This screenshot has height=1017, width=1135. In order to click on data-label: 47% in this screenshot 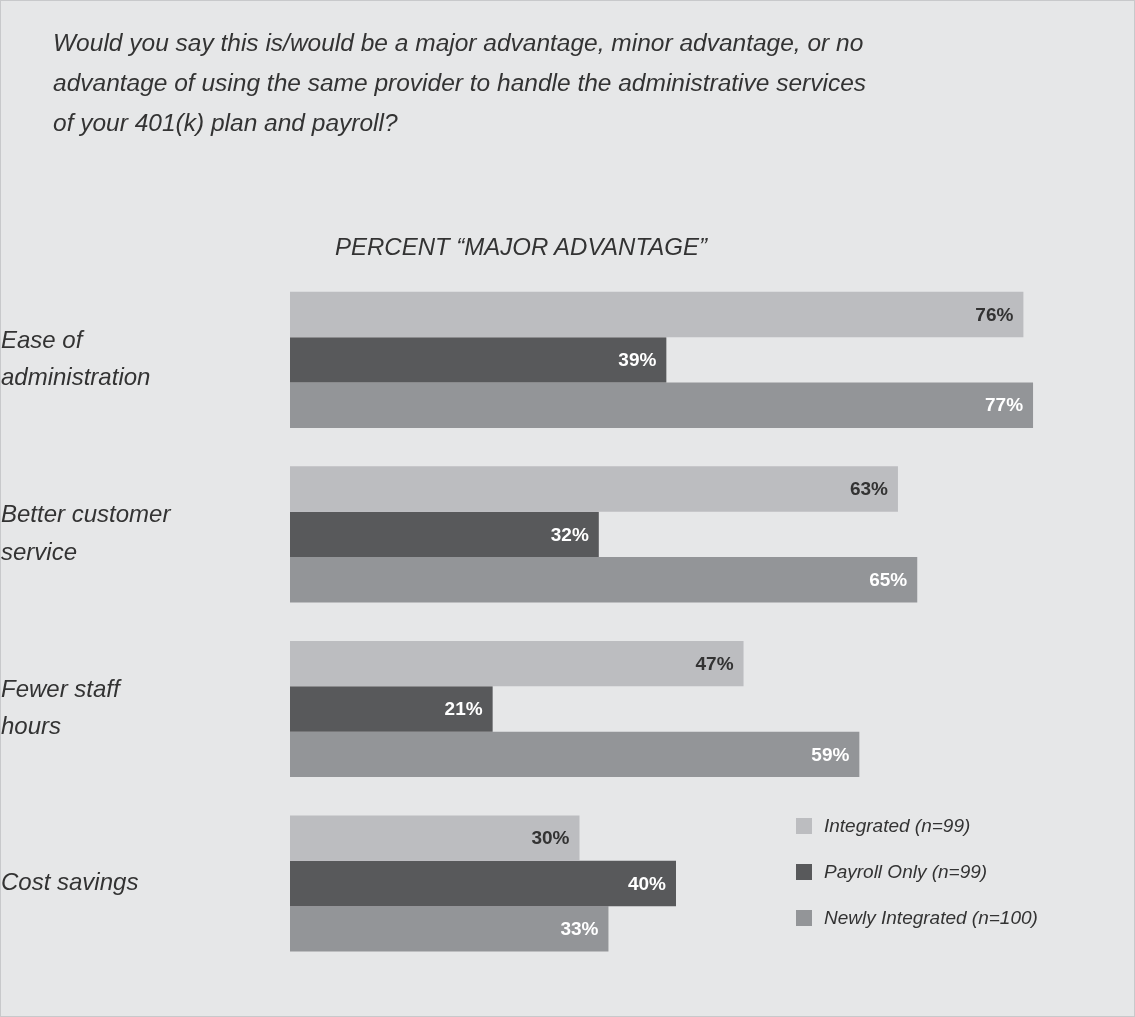, I will do `click(714, 663)`.